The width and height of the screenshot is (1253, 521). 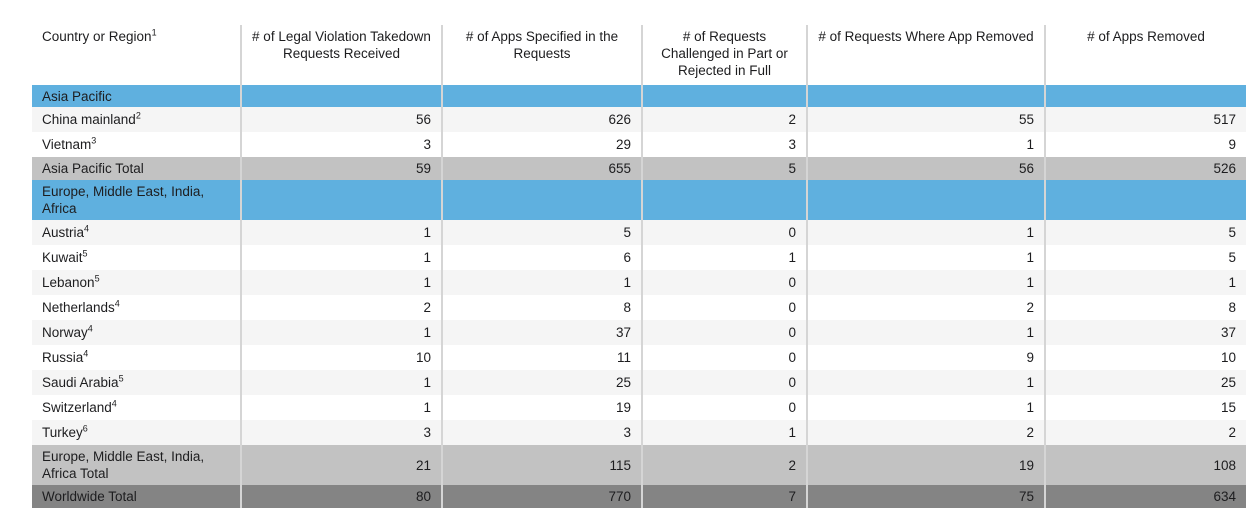 What do you see at coordinates (541, 144) in the screenshot?
I see `value-cell: 29` at bounding box center [541, 144].